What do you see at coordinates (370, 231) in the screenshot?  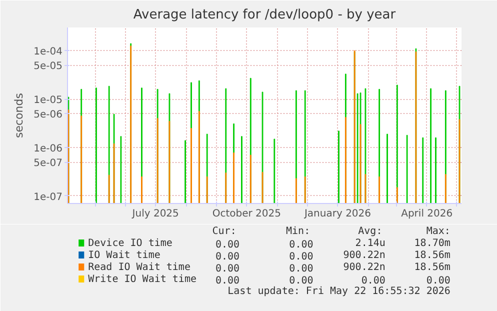 I see `text: Avg:` at bounding box center [370, 231].